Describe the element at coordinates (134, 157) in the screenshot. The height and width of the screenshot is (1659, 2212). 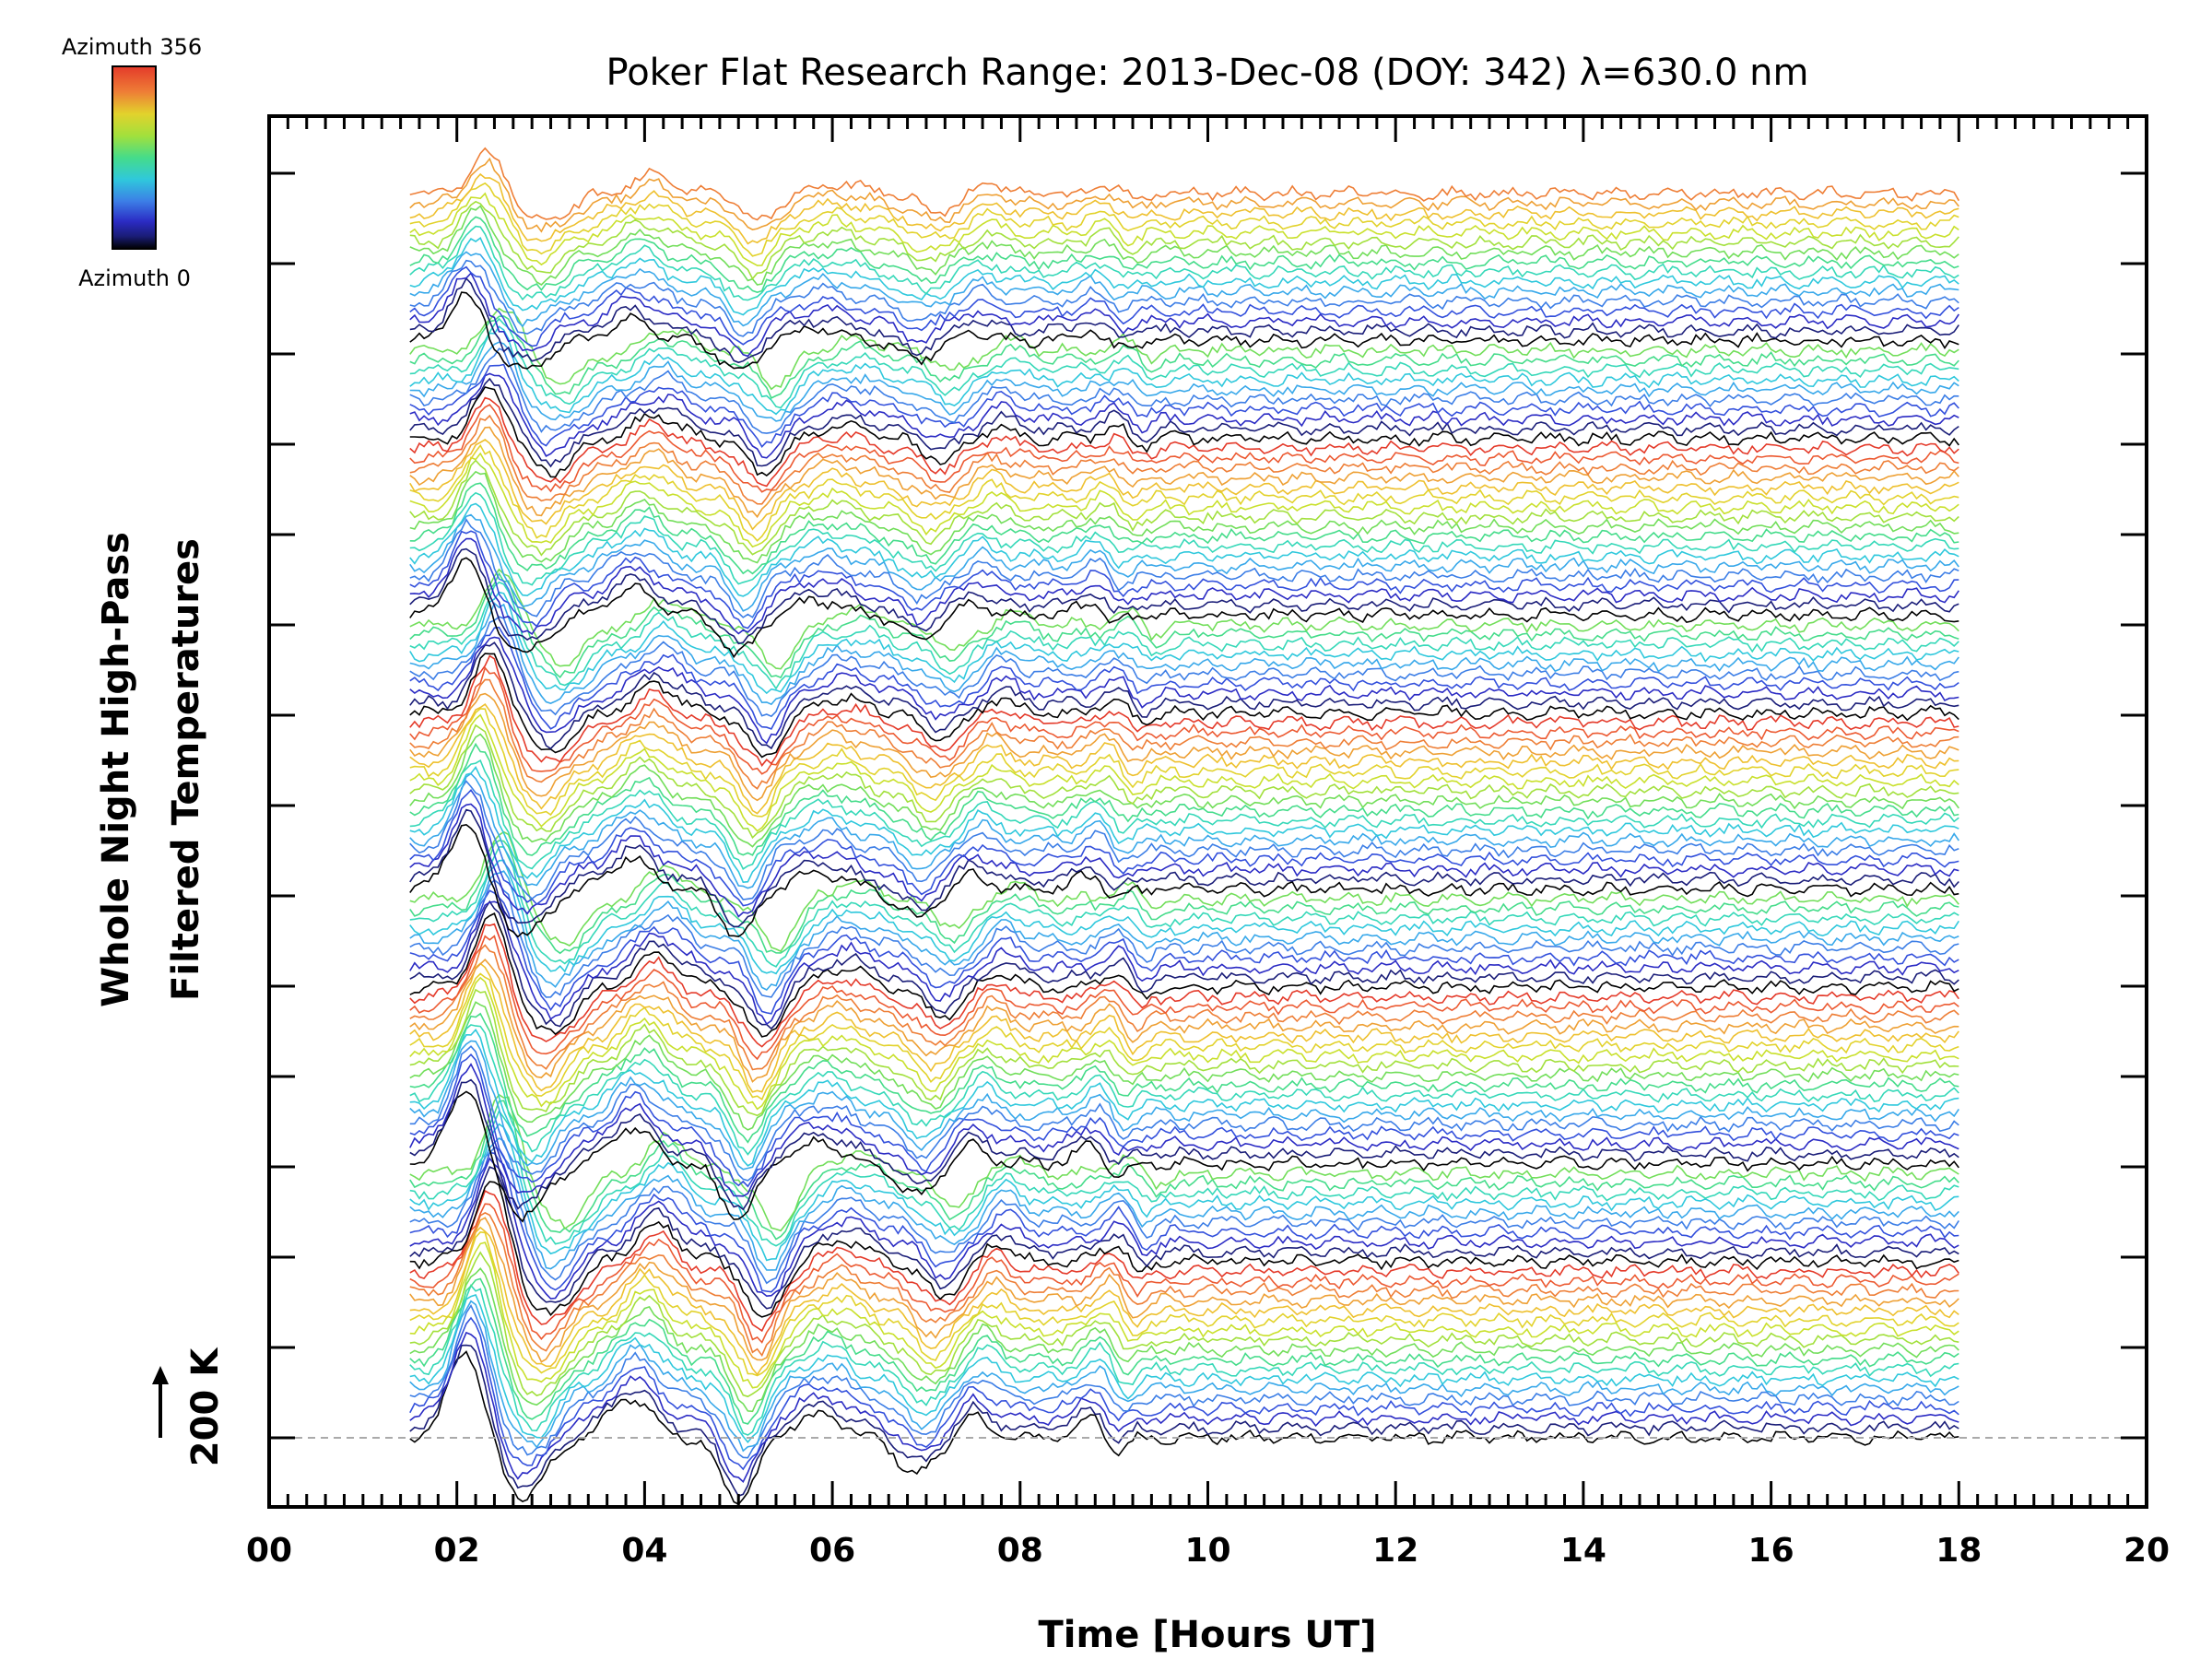
I see `colorbar` at that location.